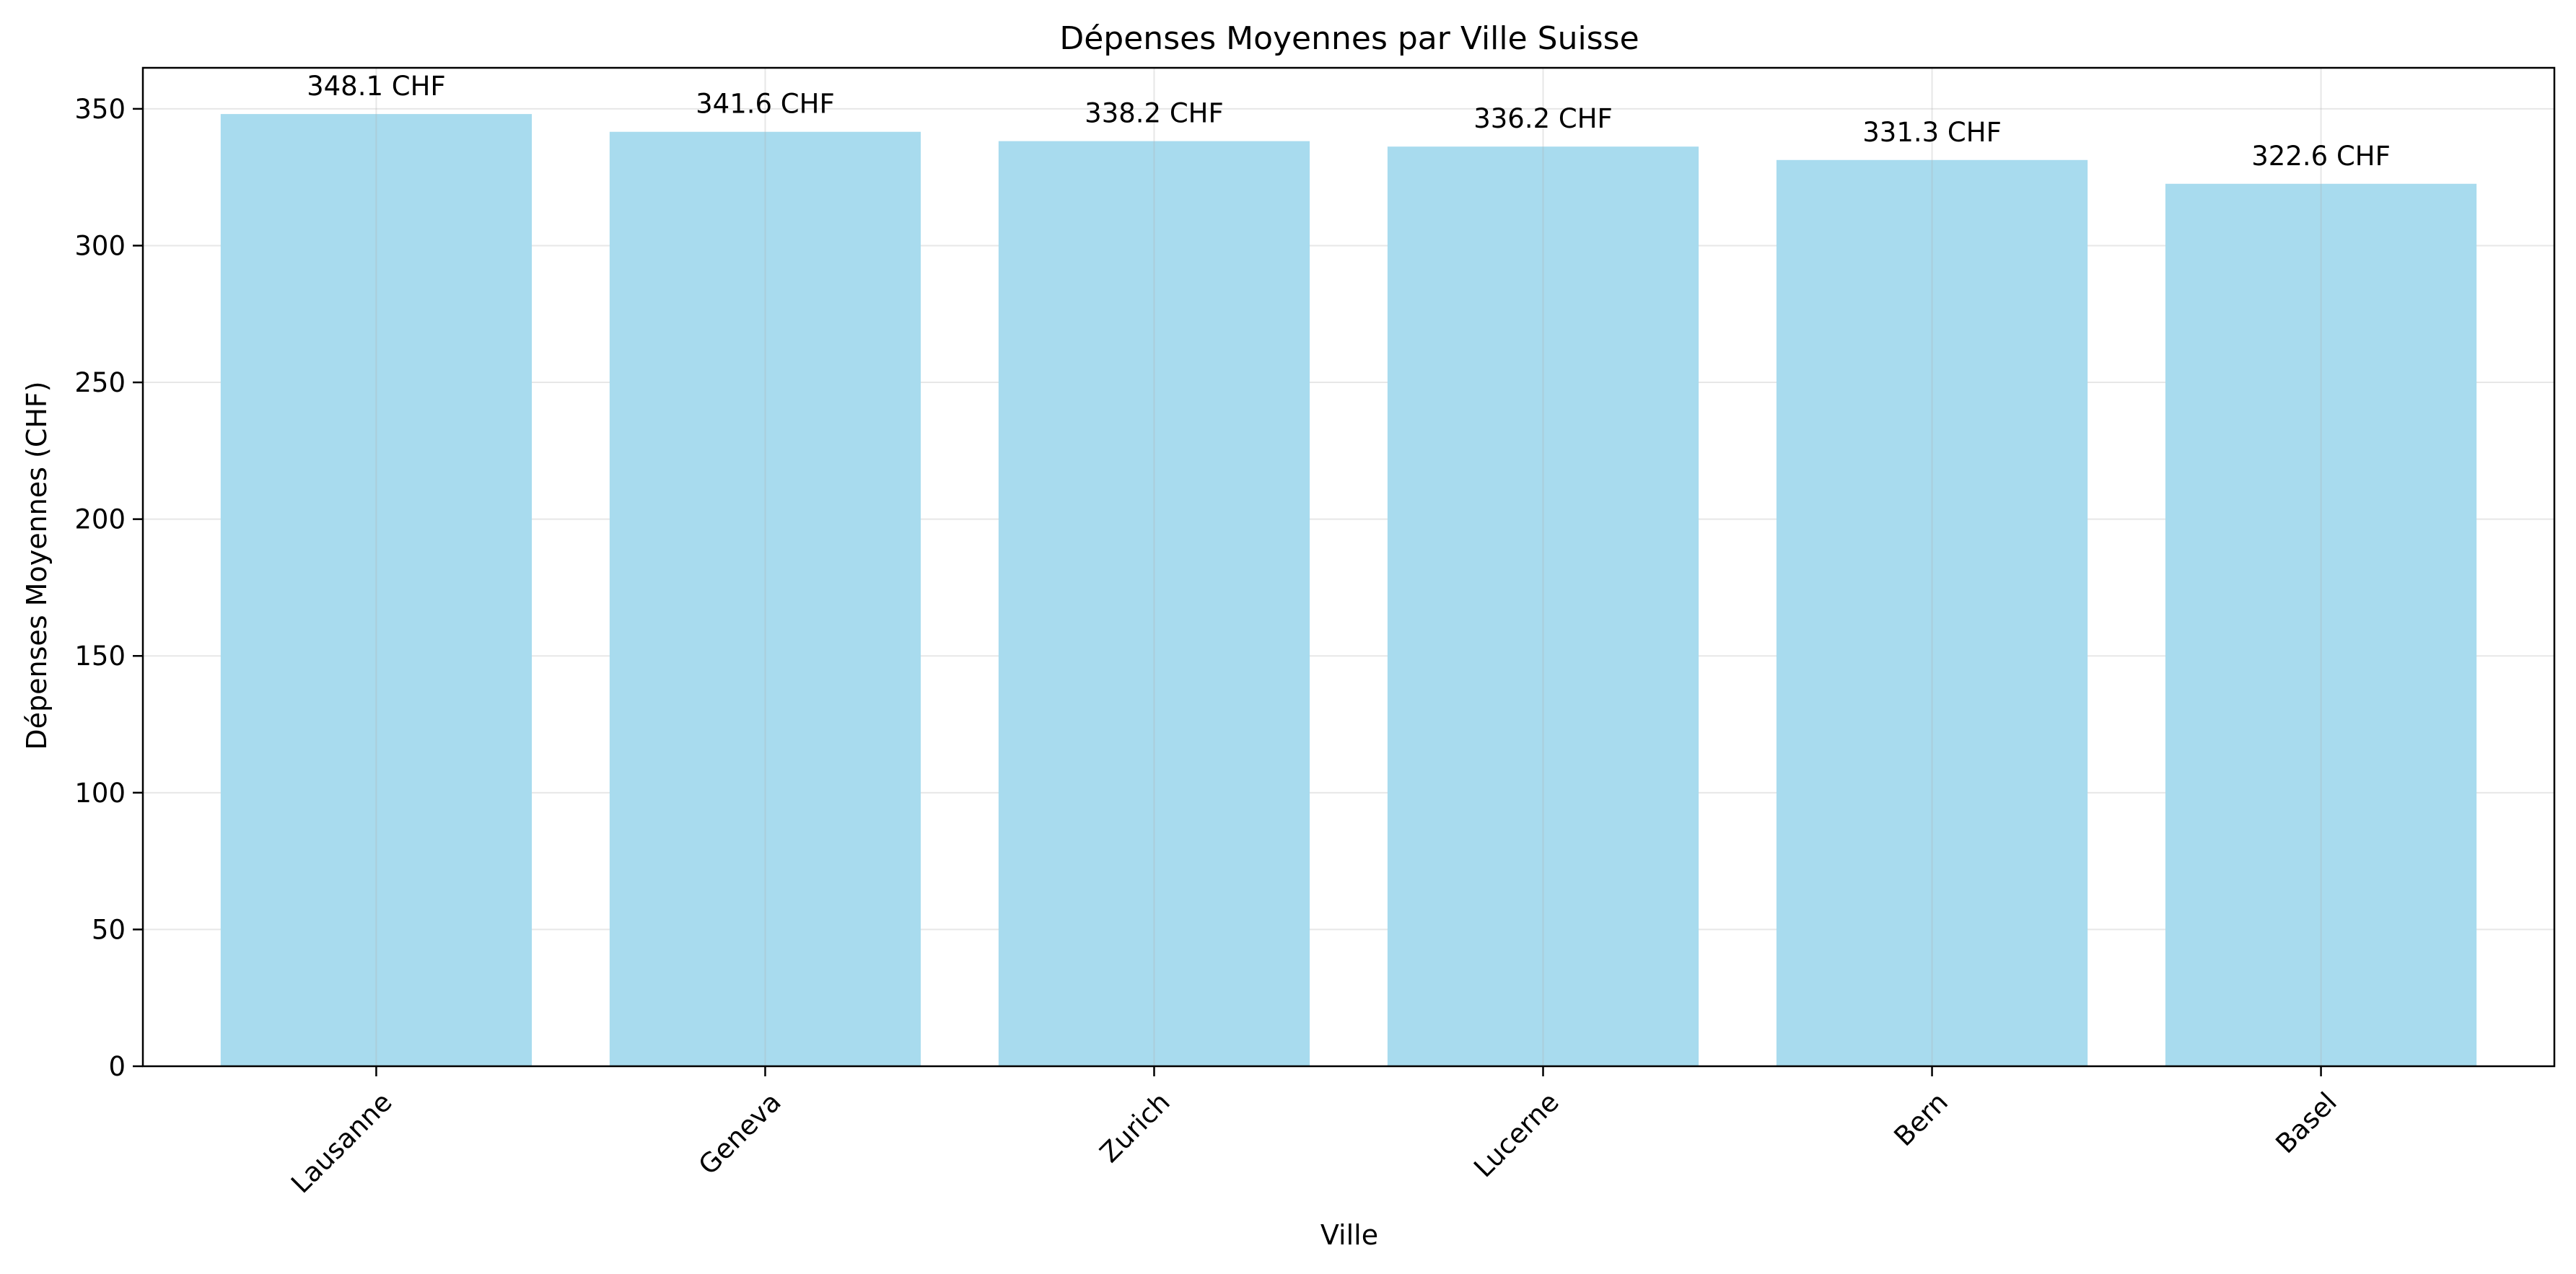 This screenshot has width=2576, height=1274. What do you see at coordinates (100, 110) in the screenshot?
I see `y-tick-label: 350` at bounding box center [100, 110].